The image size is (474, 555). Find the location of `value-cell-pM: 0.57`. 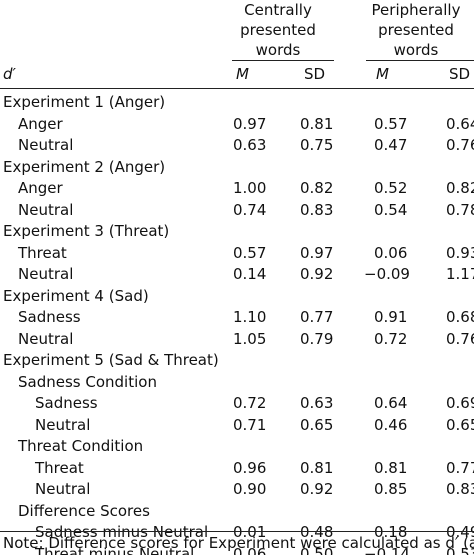

value-cell-pM: 0.57 is located at coordinates (391, 123).